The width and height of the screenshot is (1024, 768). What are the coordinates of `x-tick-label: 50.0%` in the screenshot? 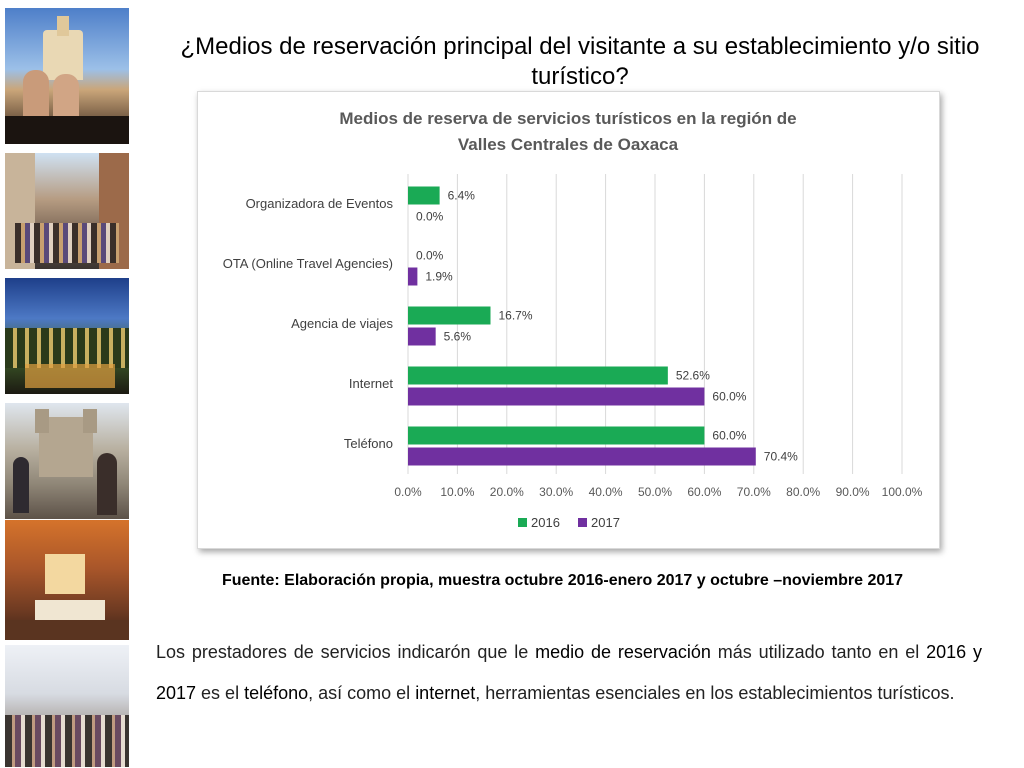 It's located at (655, 492).